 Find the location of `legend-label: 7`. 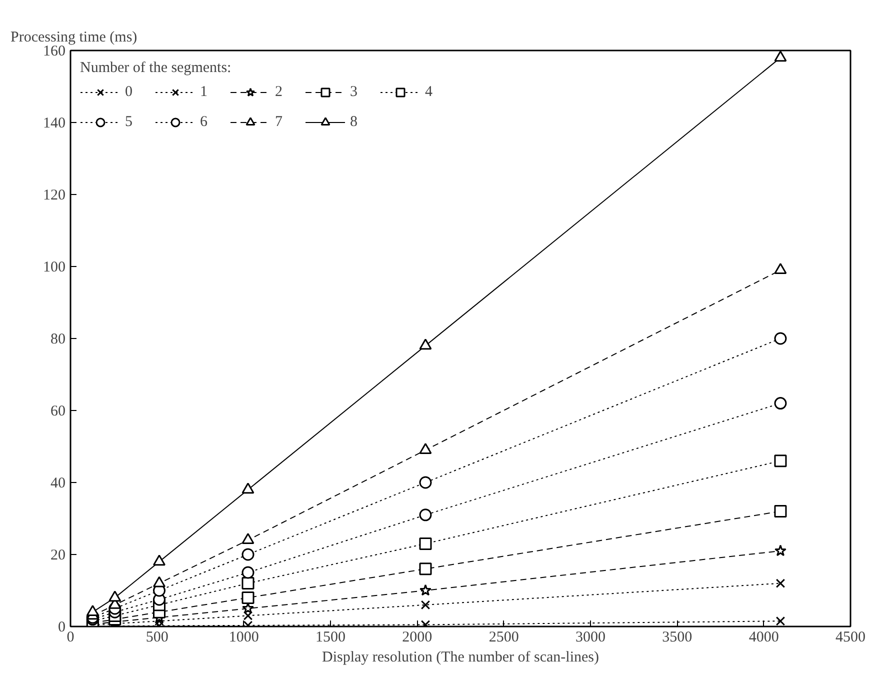

legend-label: 7 is located at coordinates (279, 122).